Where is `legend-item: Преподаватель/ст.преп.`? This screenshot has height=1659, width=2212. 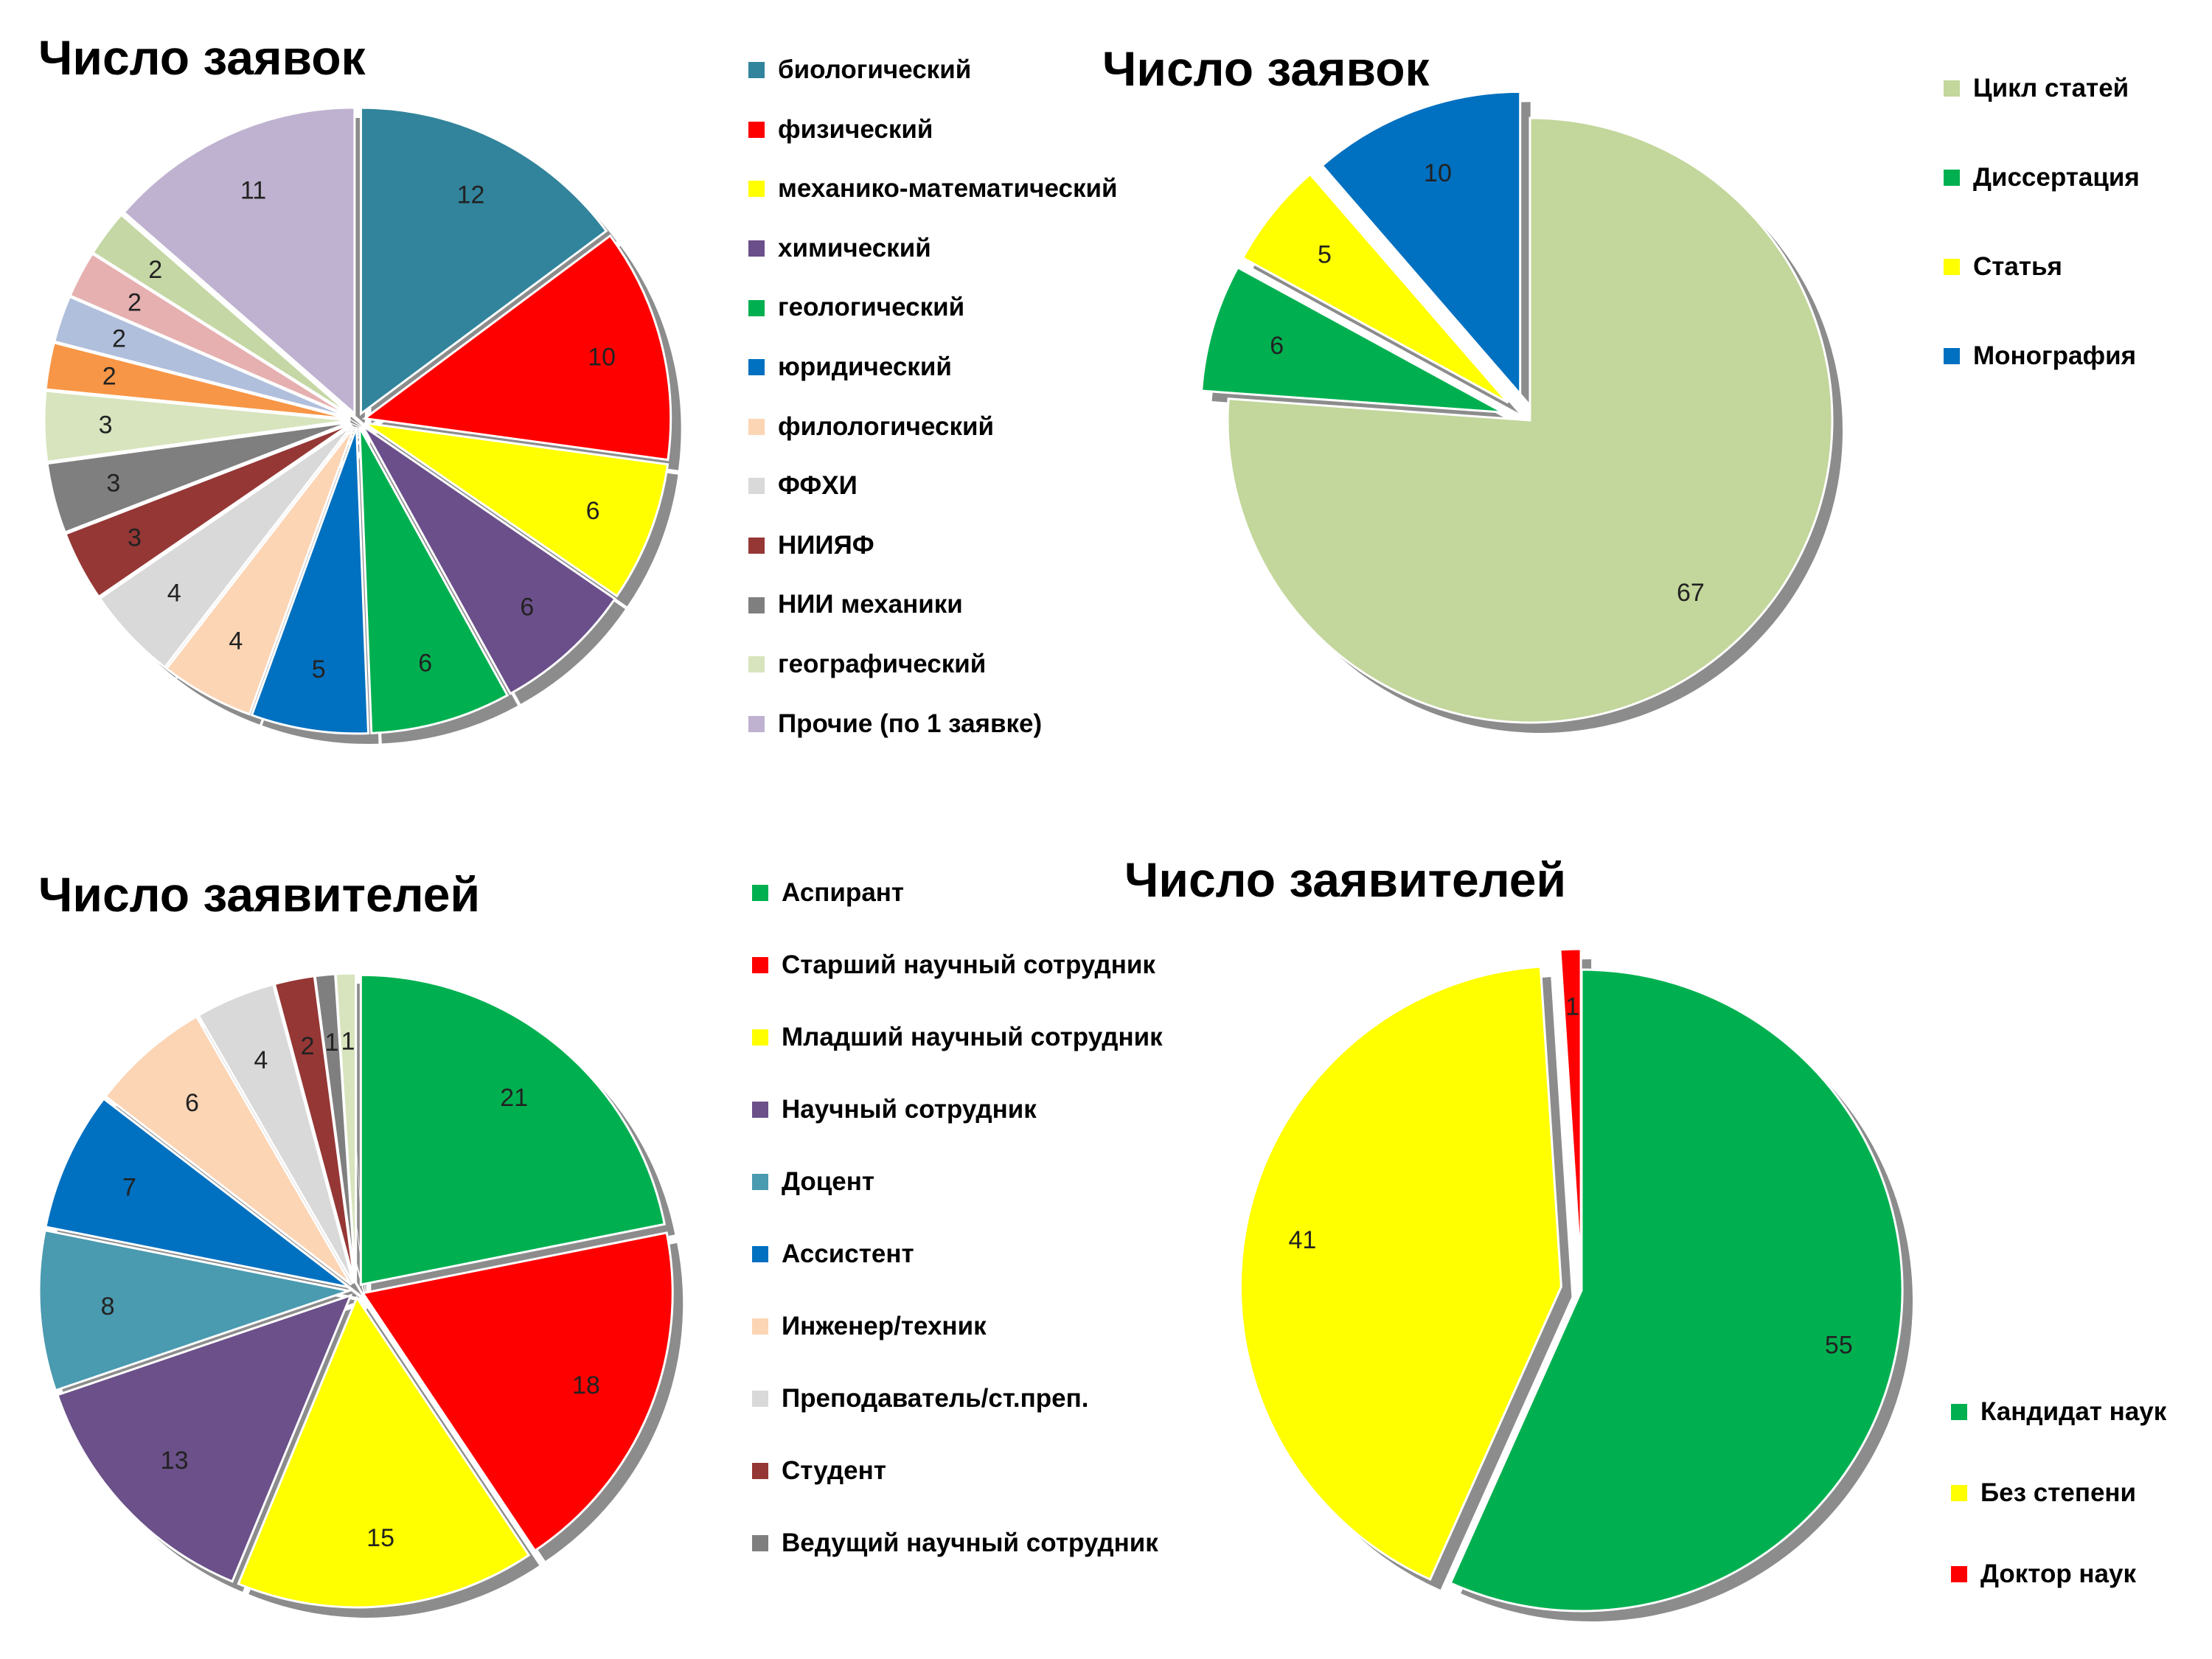 legend-item: Преподаватель/ст.преп. is located at coordinates (958, 1399).